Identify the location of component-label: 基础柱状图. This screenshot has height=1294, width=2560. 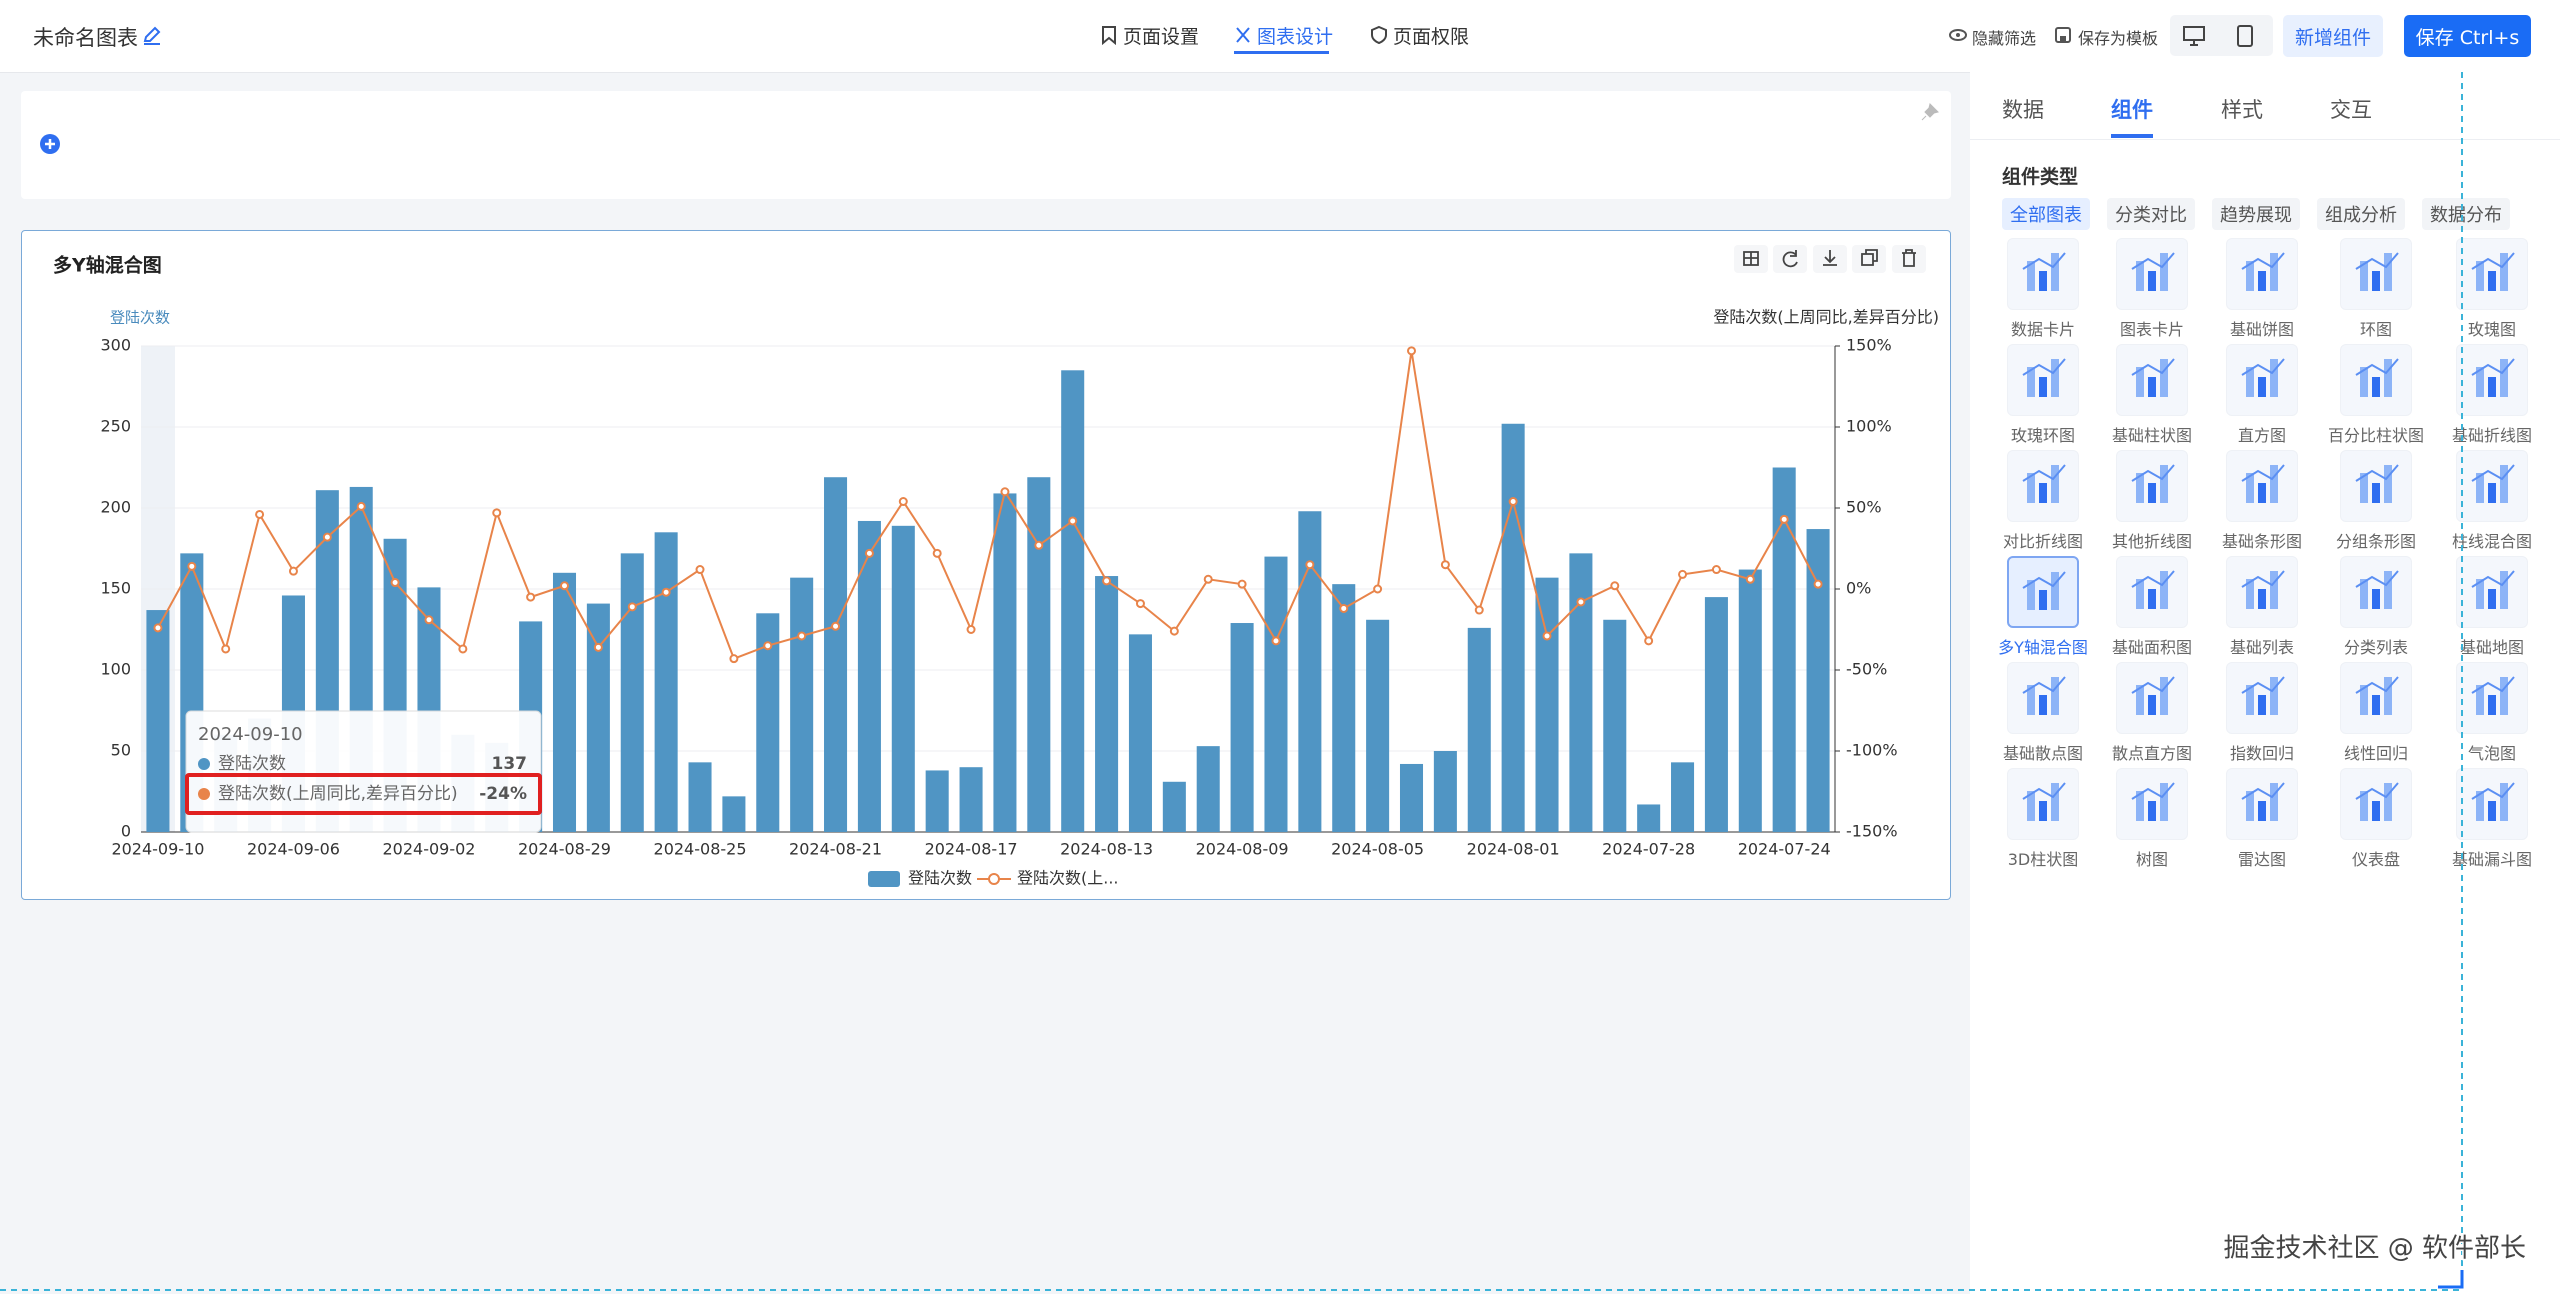
(2151, 435).